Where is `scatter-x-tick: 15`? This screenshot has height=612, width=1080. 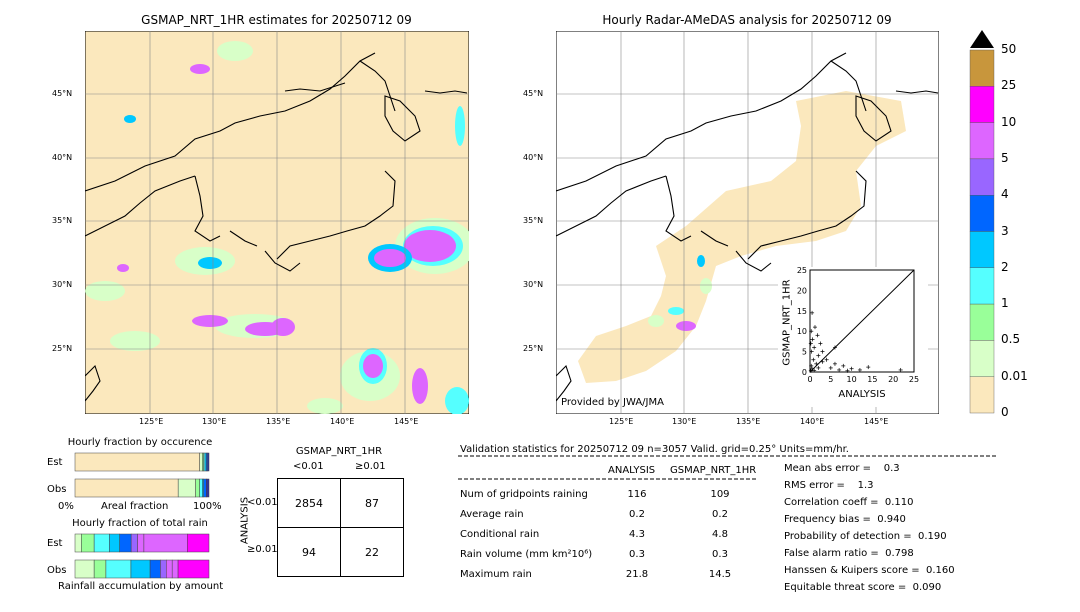
scatter-x-tick: 15 is located at coordinates (872, 379).